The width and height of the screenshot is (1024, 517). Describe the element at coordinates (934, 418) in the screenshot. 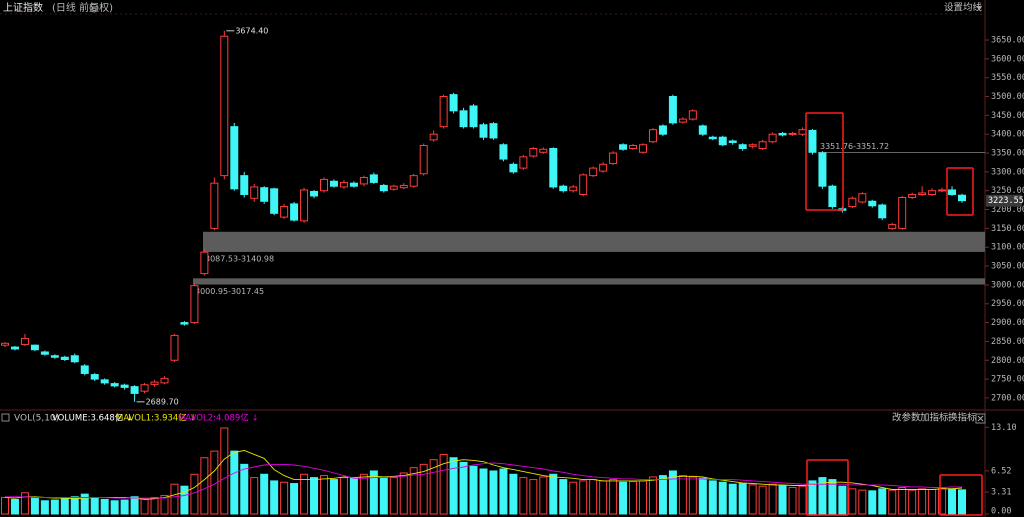

I see `indicator-button: 加指标` at that location.